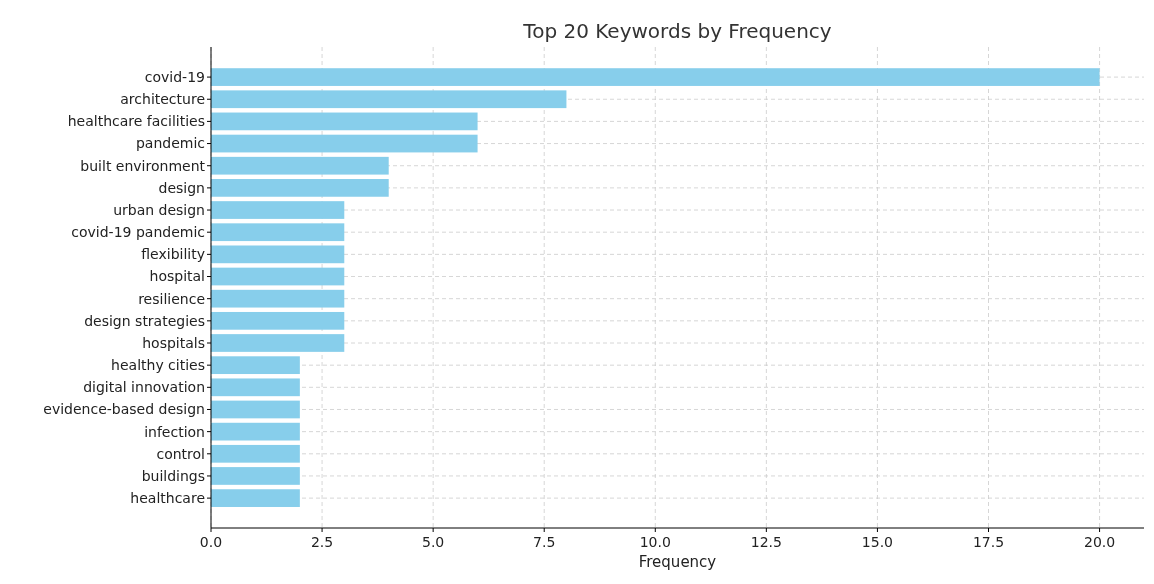  What do you see at coordinates (173, 254) in the screenshot?
I see `y-tick-label: flexibility` at bounding box center [173, 254].